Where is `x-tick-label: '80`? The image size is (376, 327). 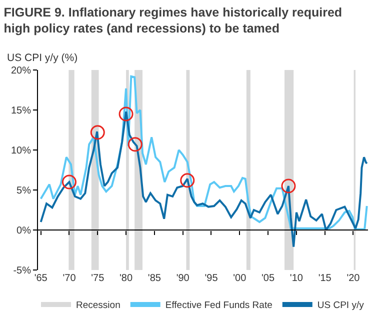 x-tick-label: '80 is located at coordinates (126, 278).